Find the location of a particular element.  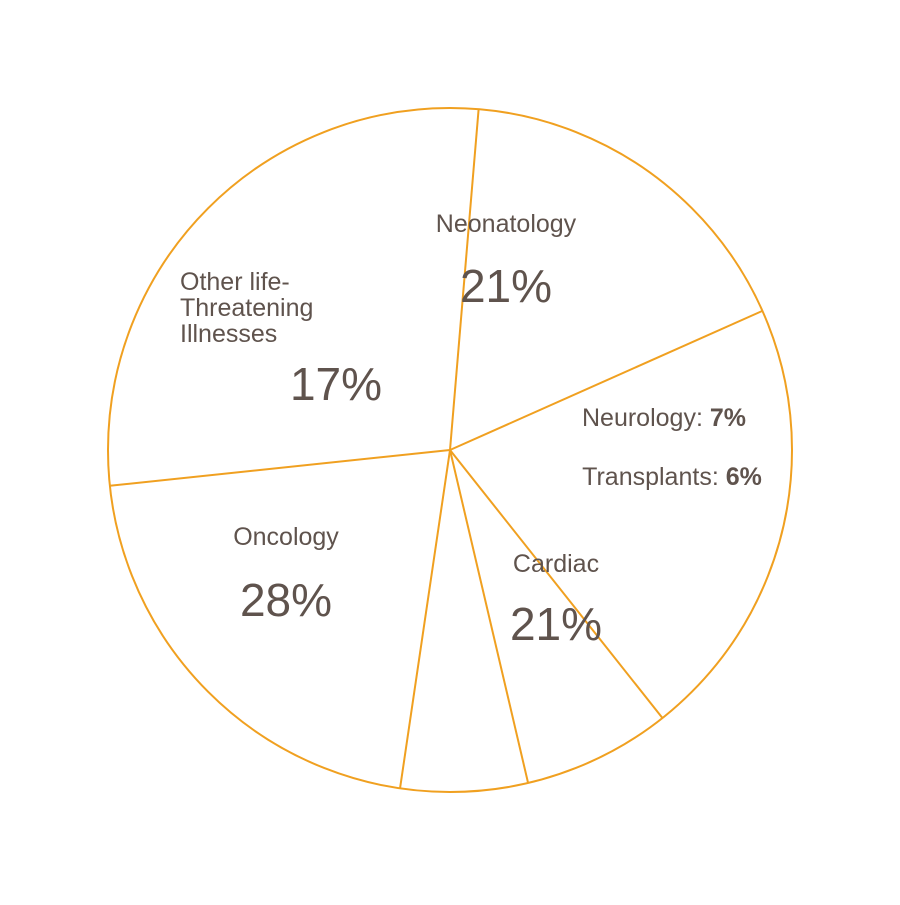

percentage-label: 6% is located at coordinates (744, 477).